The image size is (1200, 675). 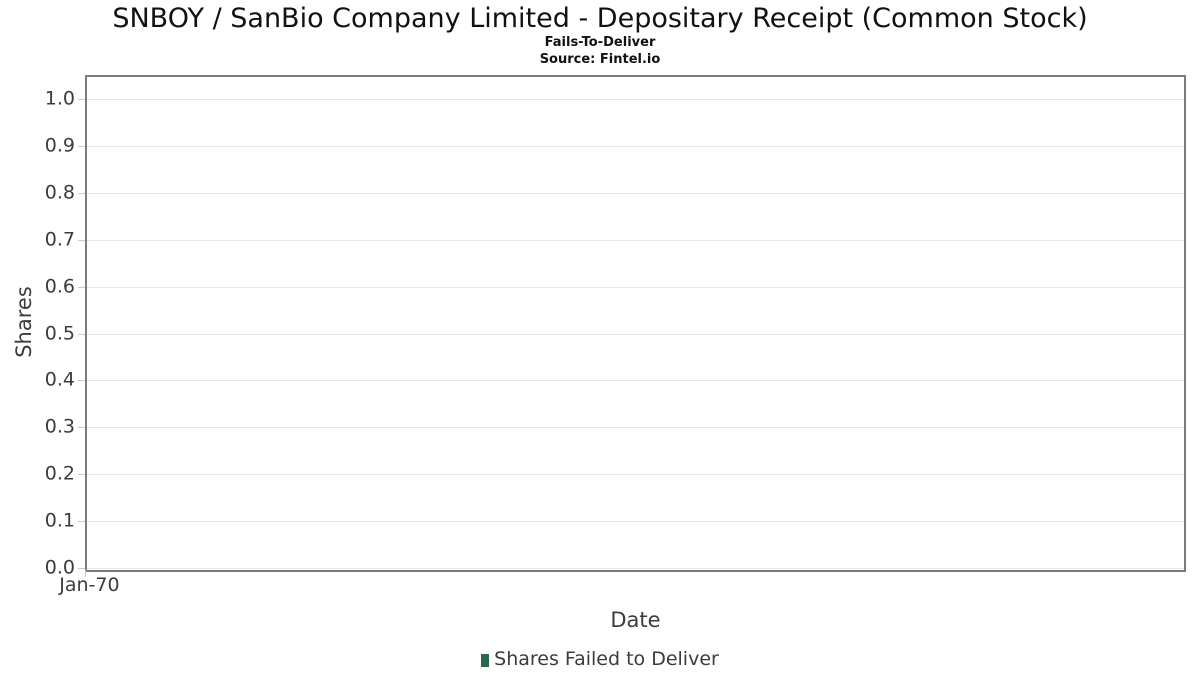 What do you see at coordinates (600, 59) in the screenshot?
I see `chart-source-label: Source: Fintel.io` at bounding box center [600, 59].